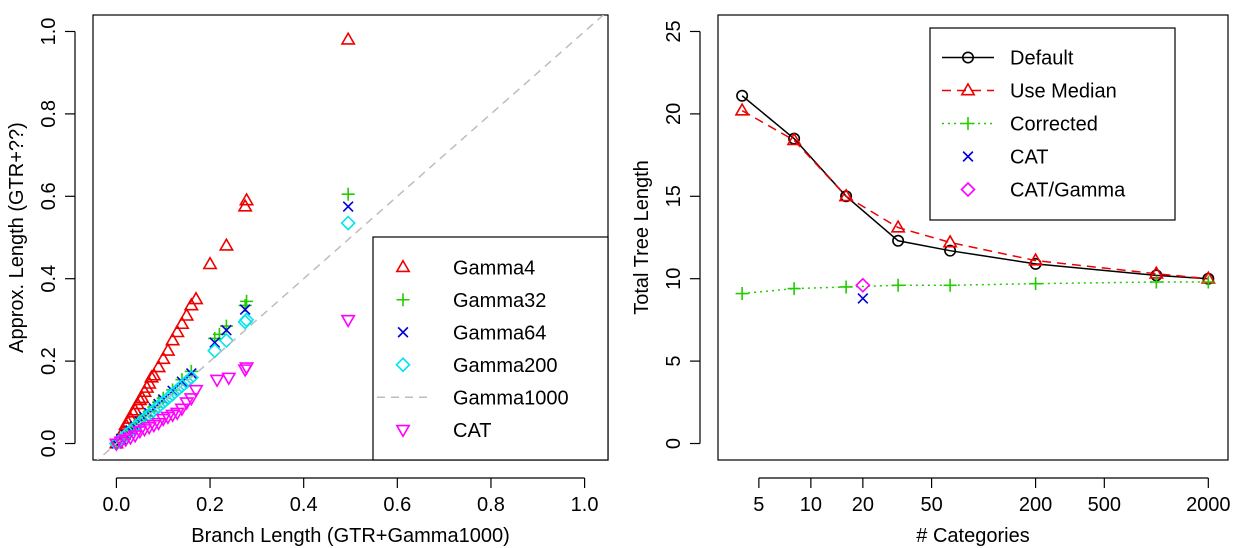  What do you see at coordinates (350, 536) in the screenshot?
I see `x-axis-title: Branch Length (GTR+Gamma1000)` at bounding box center [350, 536].